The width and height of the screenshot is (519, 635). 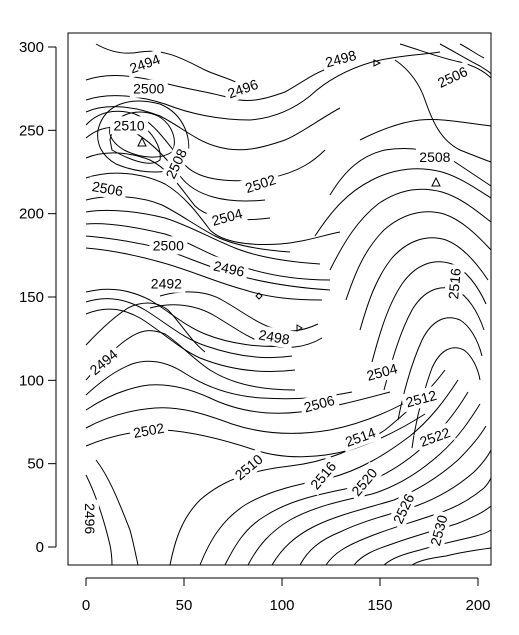 I want to click on x-axis: 0 50 100 150 200, so click(x=286, y=595).